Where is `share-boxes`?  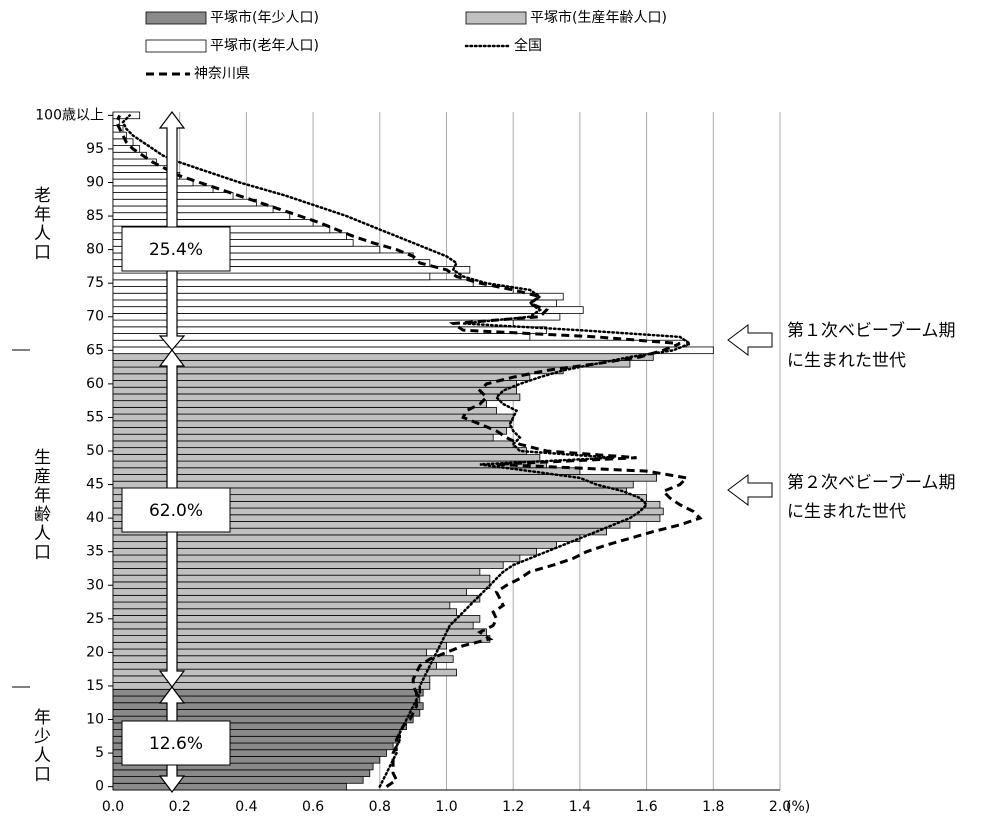 share-boxes is located at coordinates (176, 496).